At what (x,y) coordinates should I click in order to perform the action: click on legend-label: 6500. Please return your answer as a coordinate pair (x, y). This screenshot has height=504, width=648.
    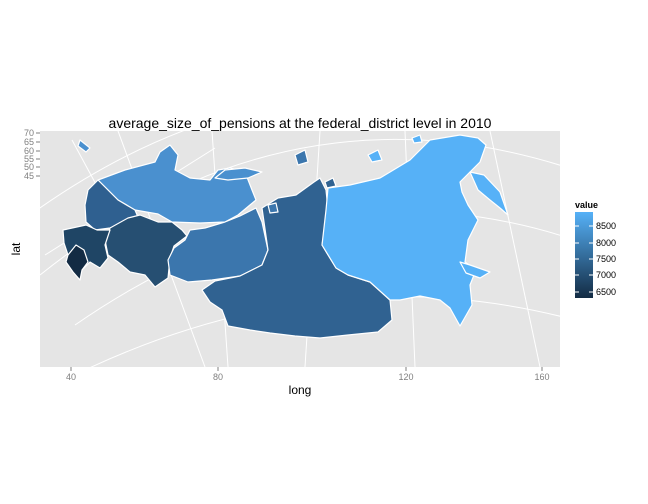
    Looking at the image, I should click on (606, 292).